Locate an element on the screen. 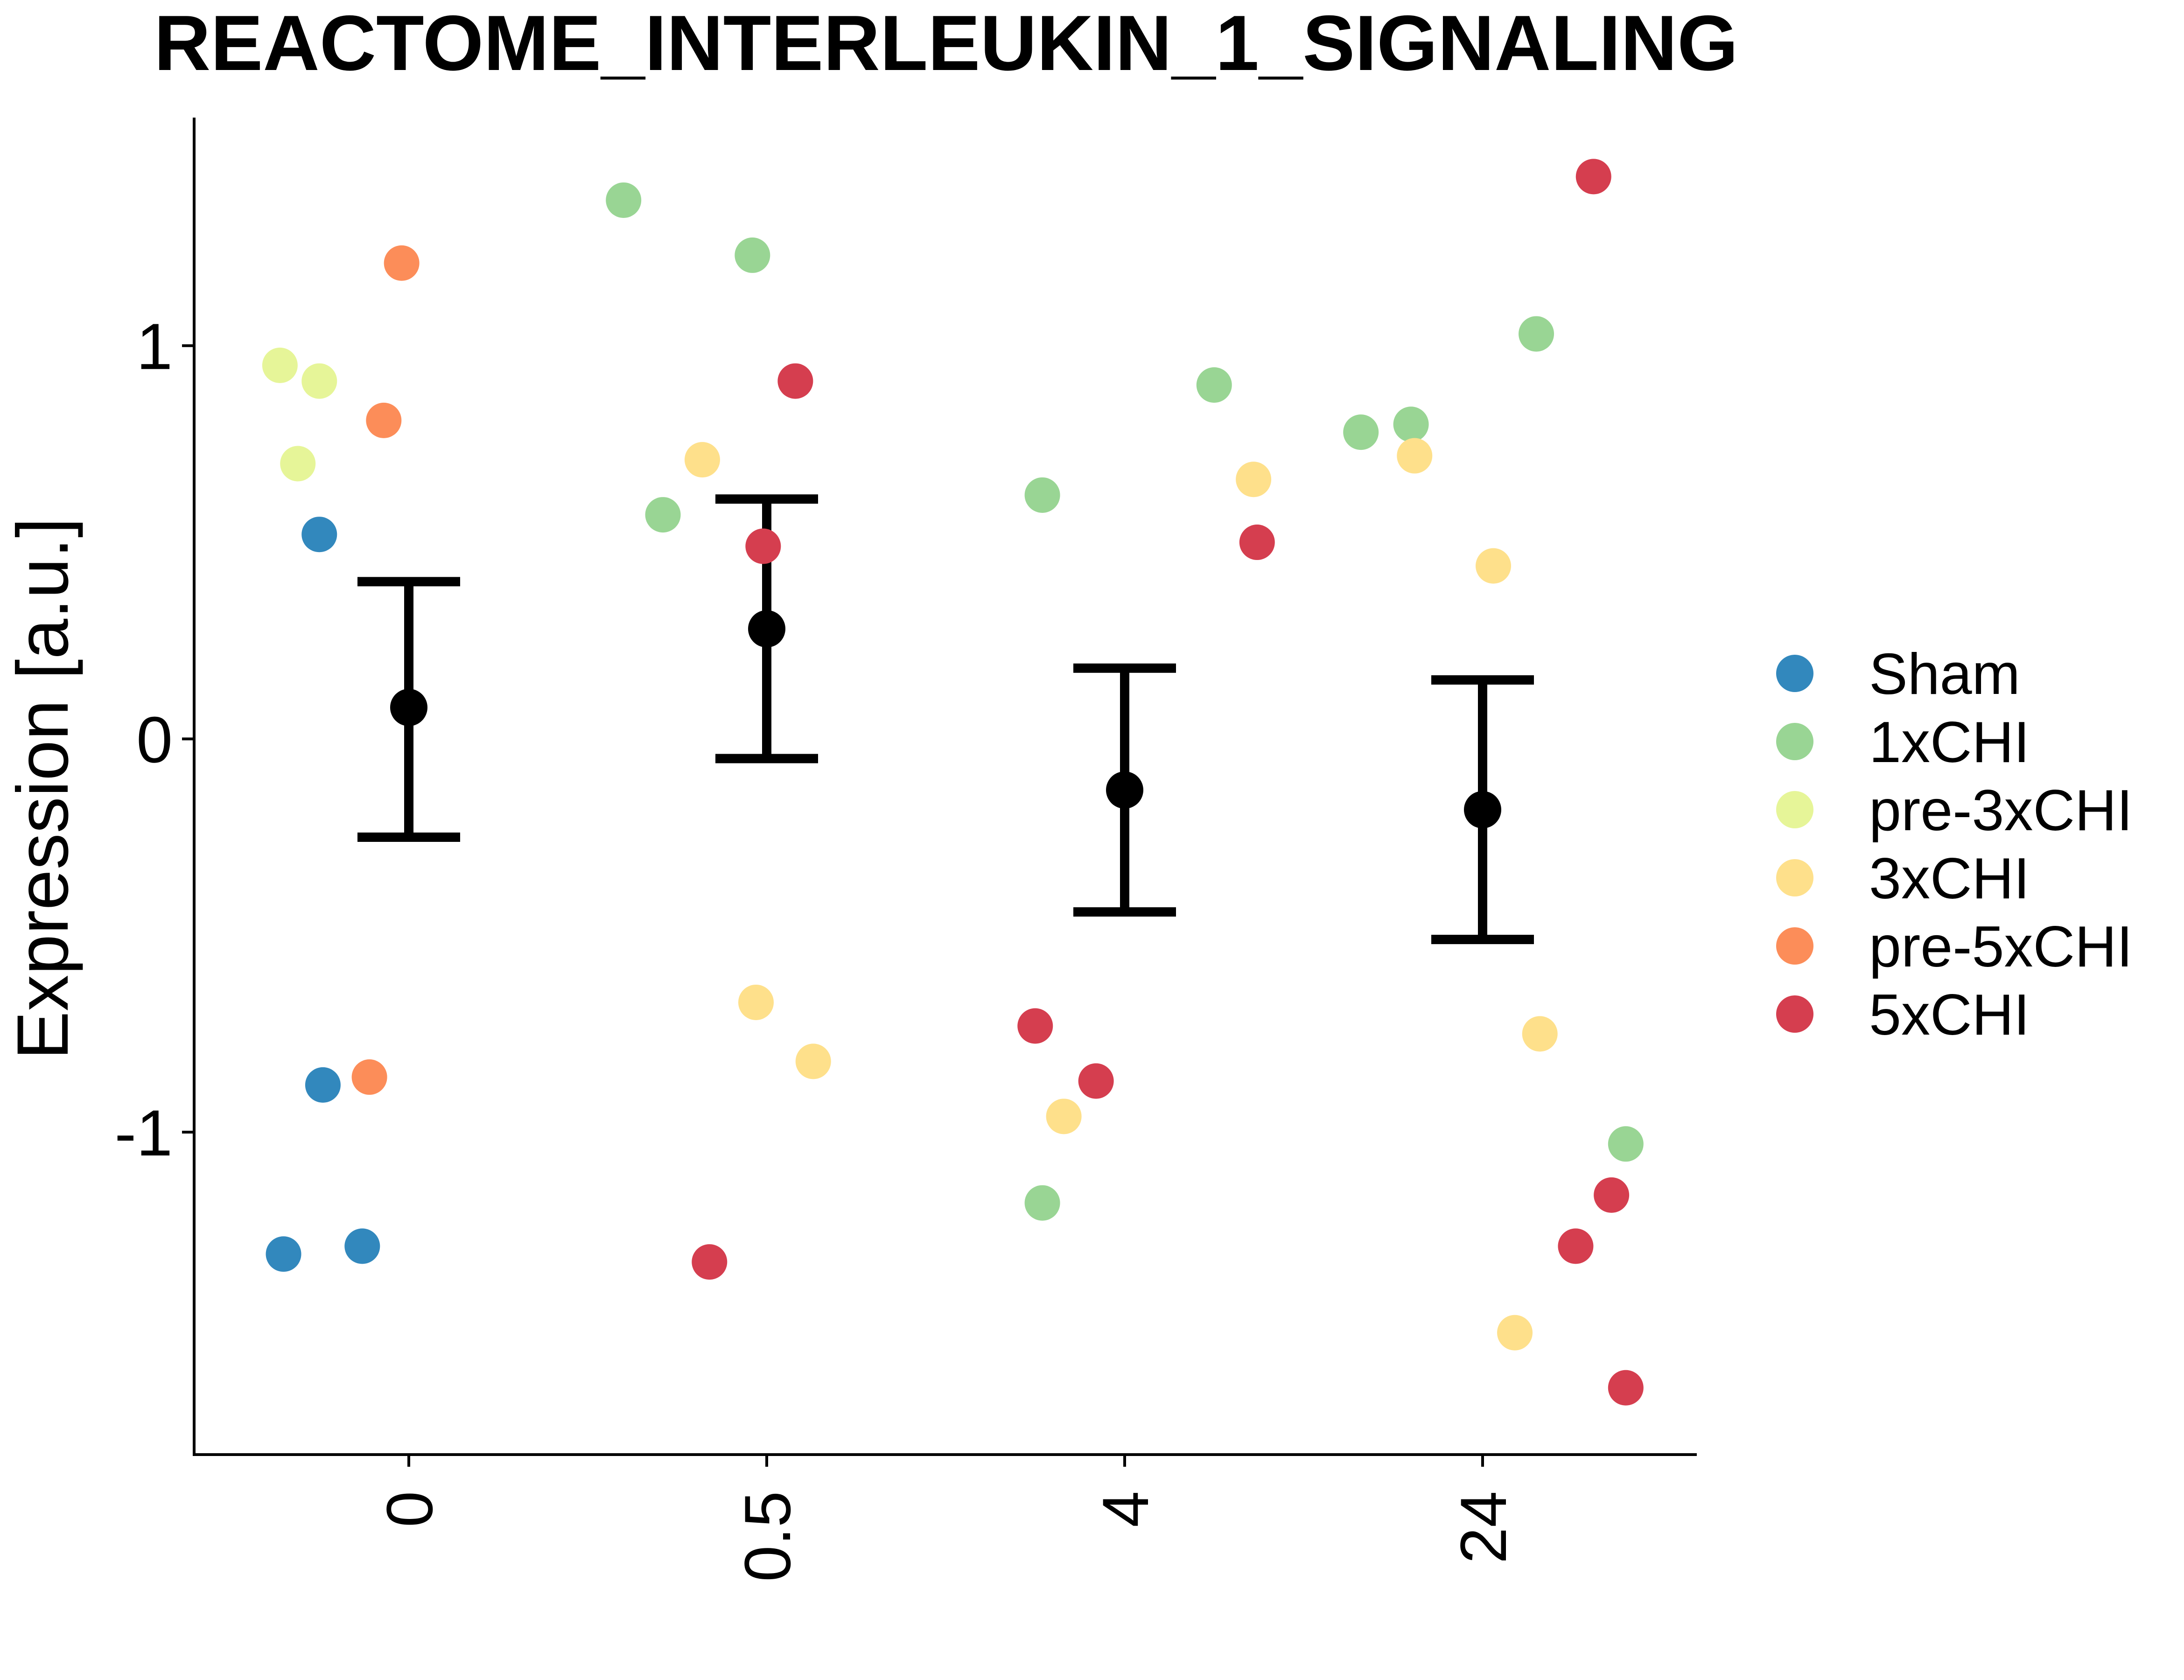  chart-title: REACTOME_INTERLEUKIN_1_SIGNALING is located at coordinates (946, 43).